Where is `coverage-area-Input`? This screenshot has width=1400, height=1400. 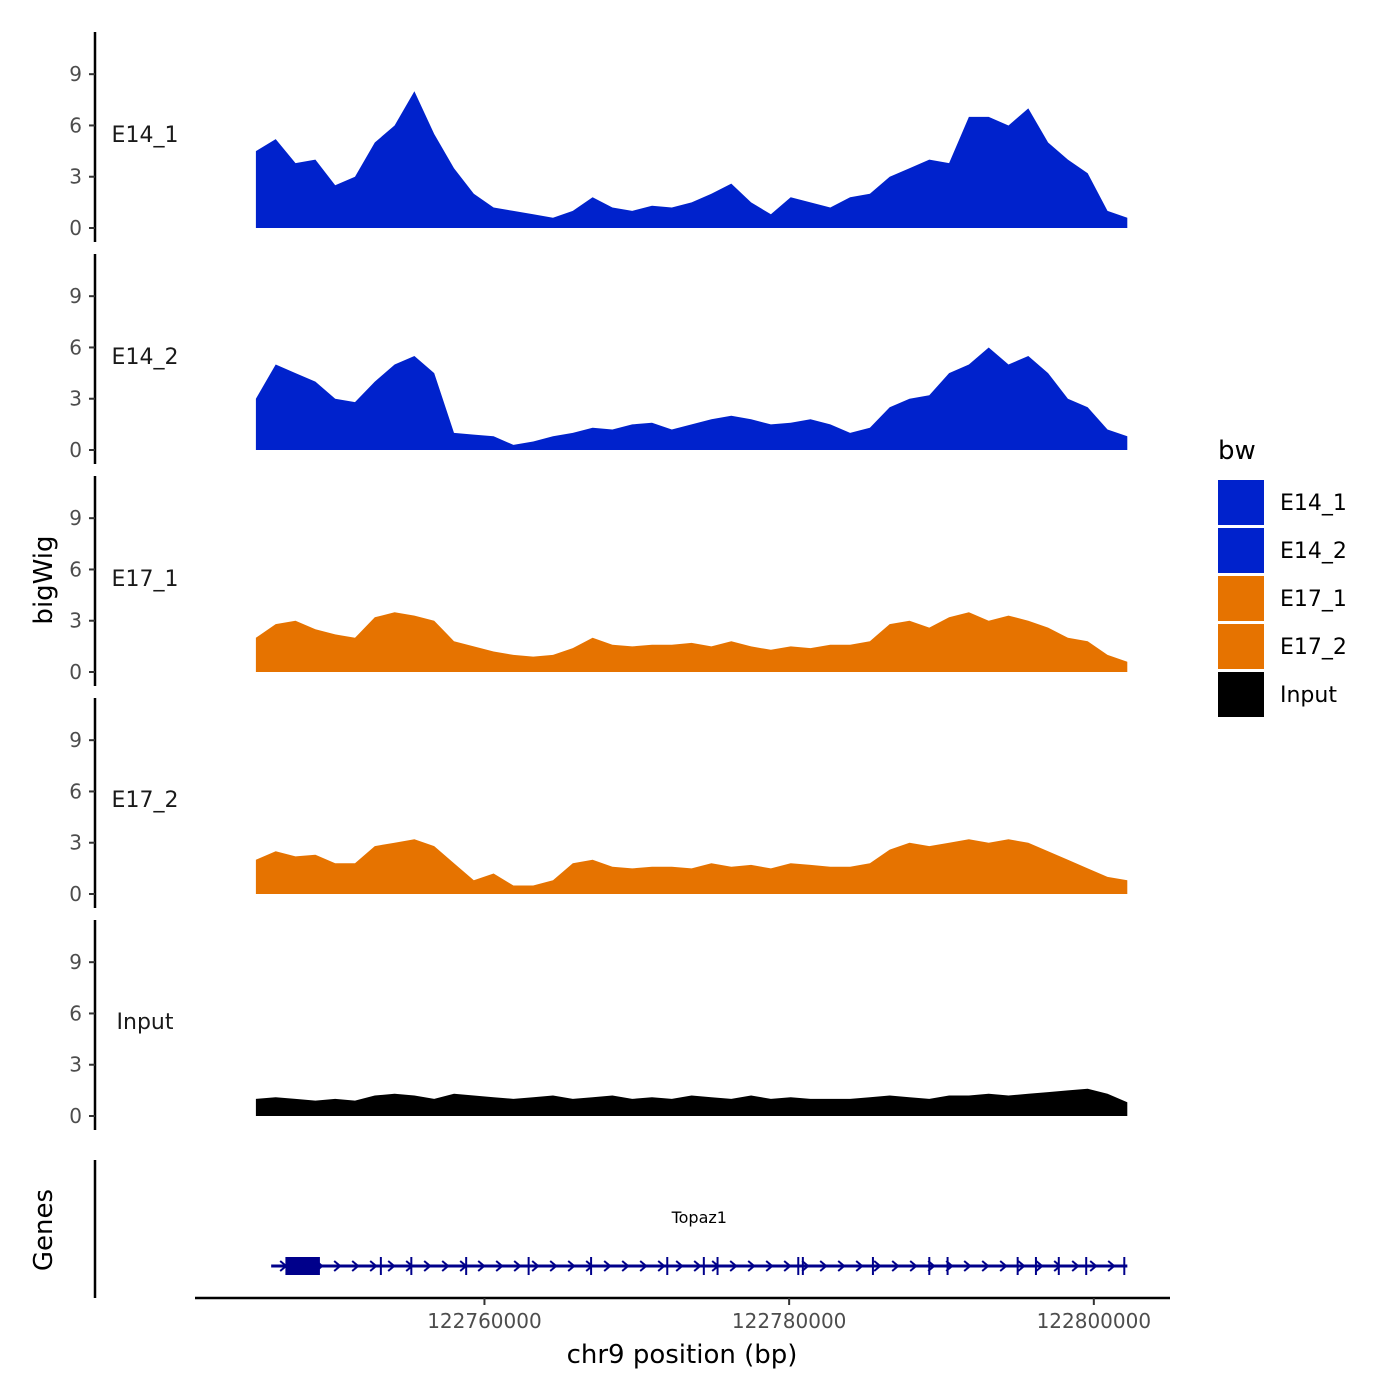 coverage-area-Input is located at coordinates (691, 1102).